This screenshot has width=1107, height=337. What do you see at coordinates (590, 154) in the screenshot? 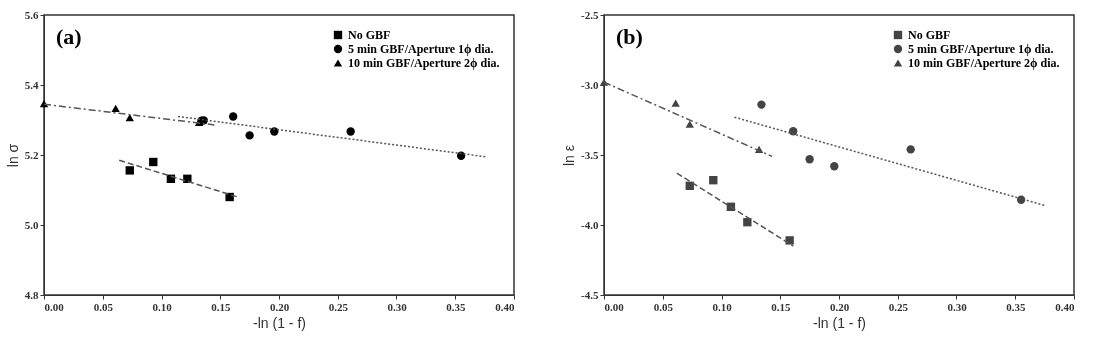
I see `y-tick-label: -3.5` at bounding box center [590, 154].